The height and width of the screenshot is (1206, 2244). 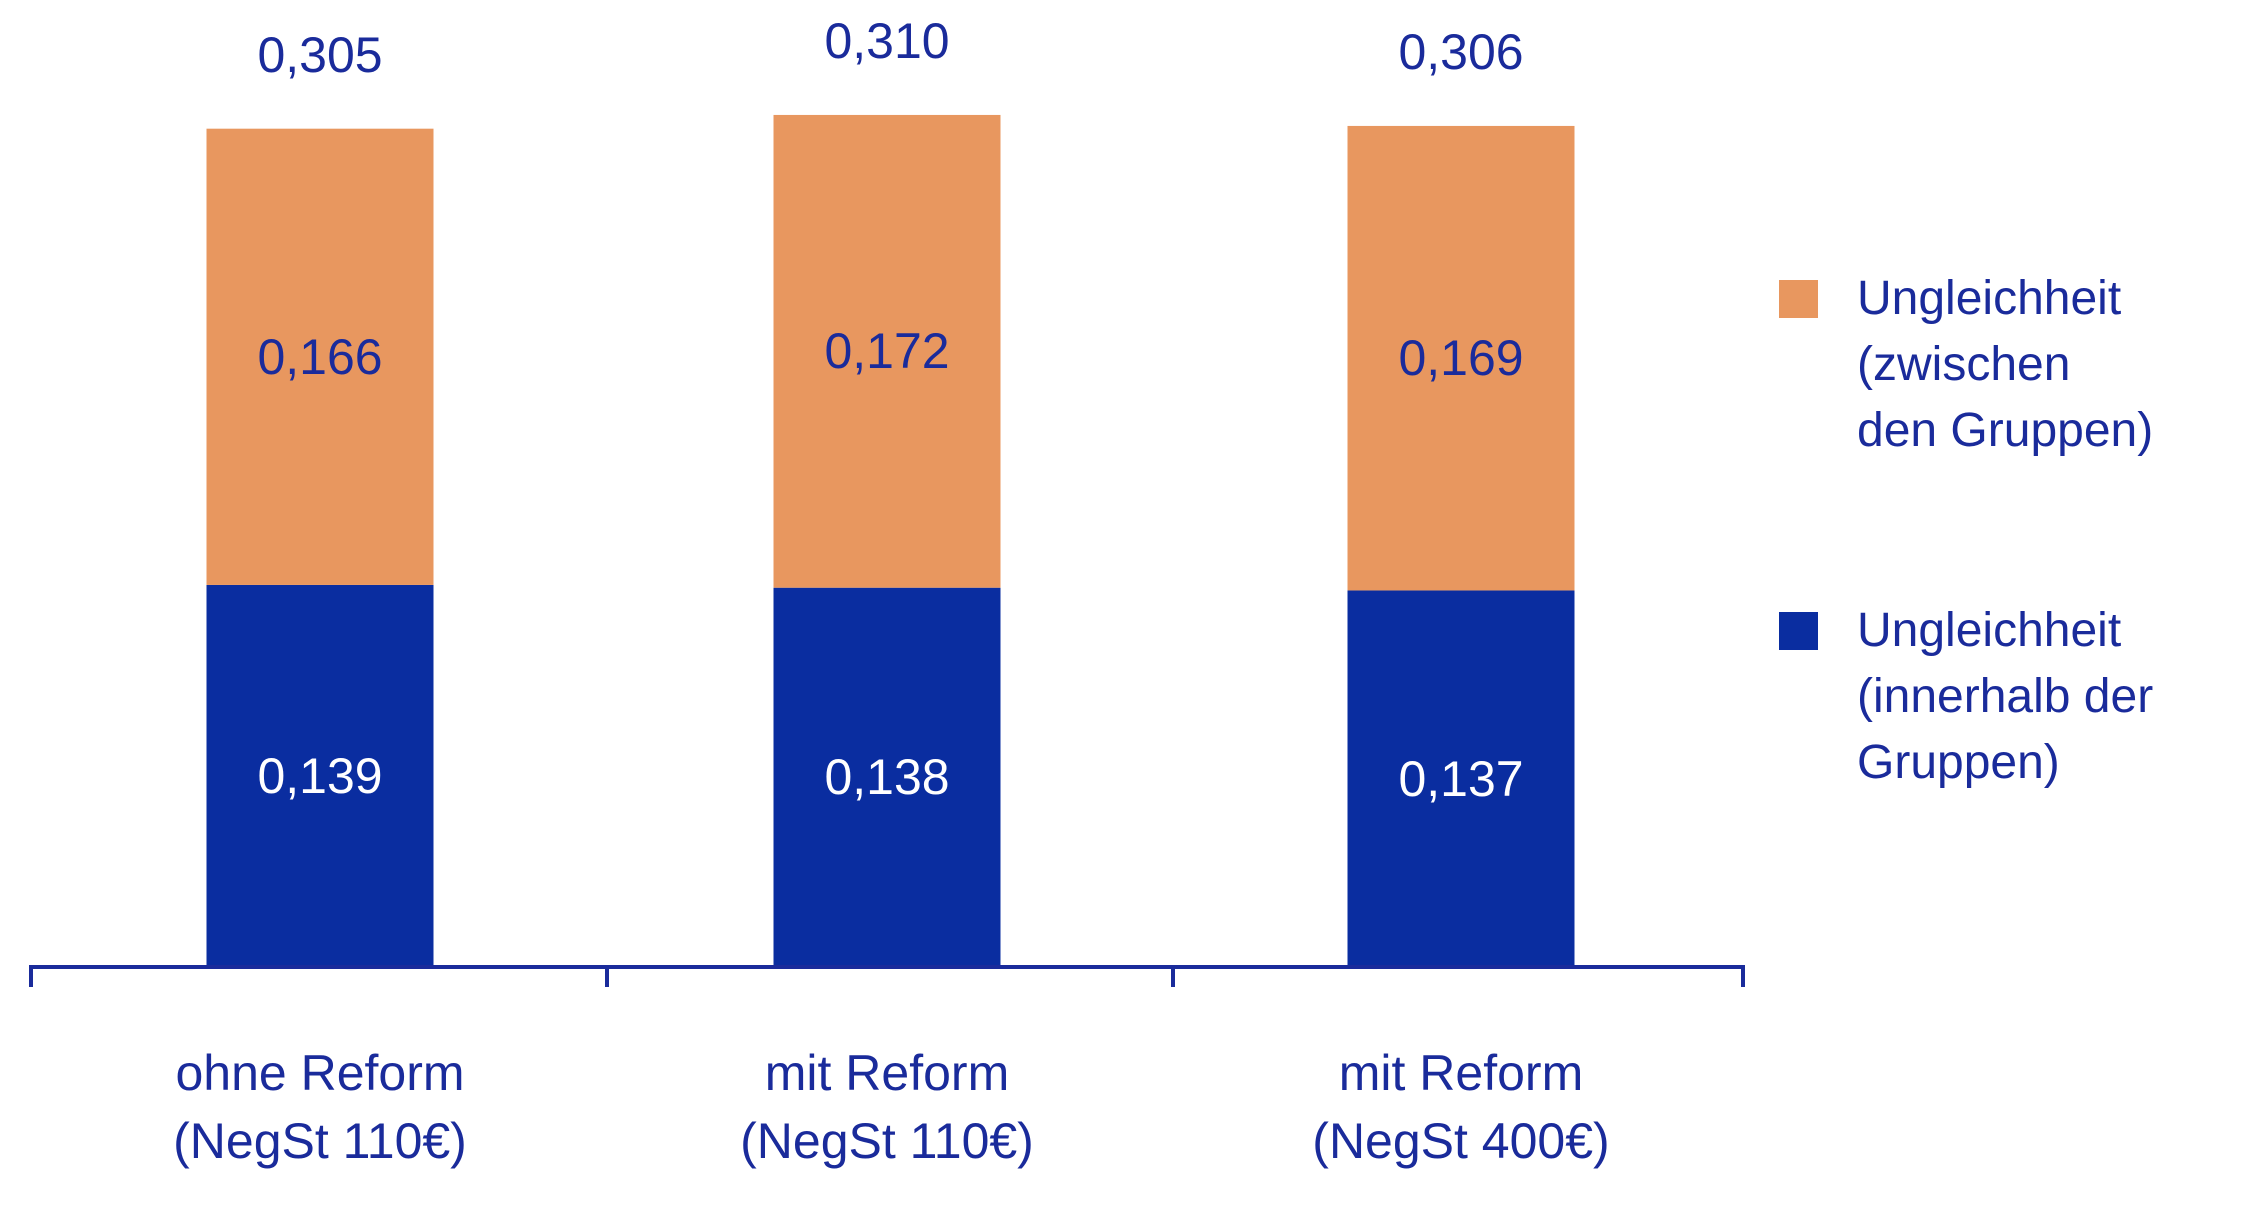 I want to click on legend-label: Ungleichheit (zwischen den Gruppen), so click(x=2005, y=364).